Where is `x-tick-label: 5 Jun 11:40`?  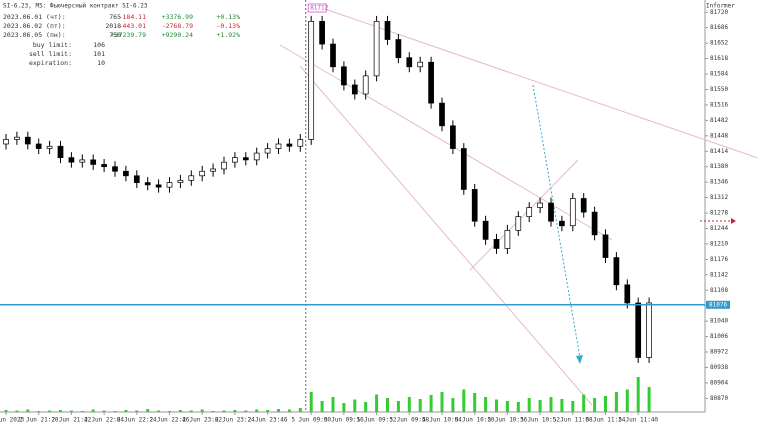
x-tick-label: 5 Jun 11:40 is located at coordinates (638, 420).